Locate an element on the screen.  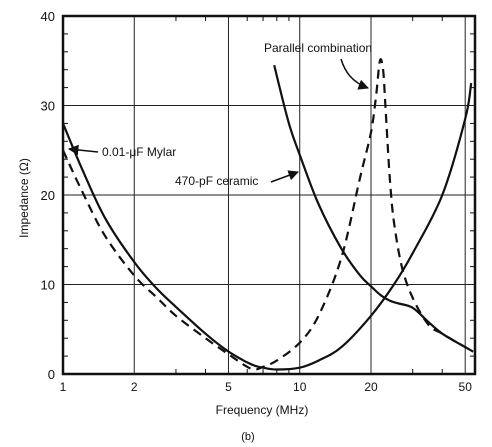
annotation-ceramic: 470-pF ceramic is located at coordinates (237, 179).